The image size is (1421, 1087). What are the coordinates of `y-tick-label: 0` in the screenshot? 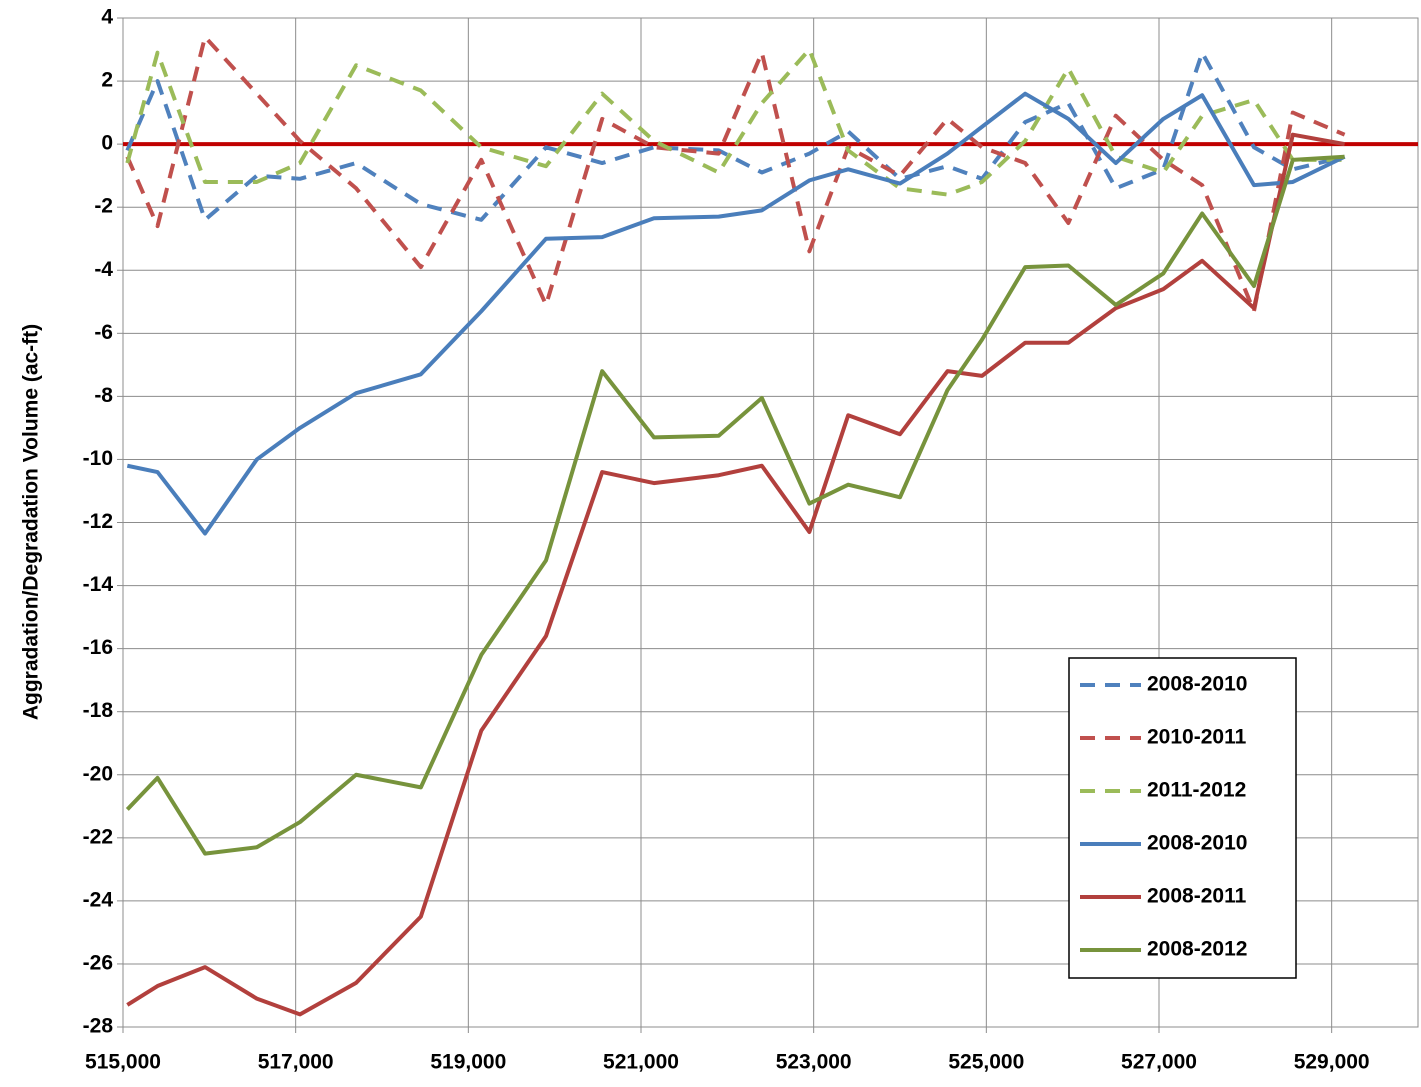 It's located at (107, 143).